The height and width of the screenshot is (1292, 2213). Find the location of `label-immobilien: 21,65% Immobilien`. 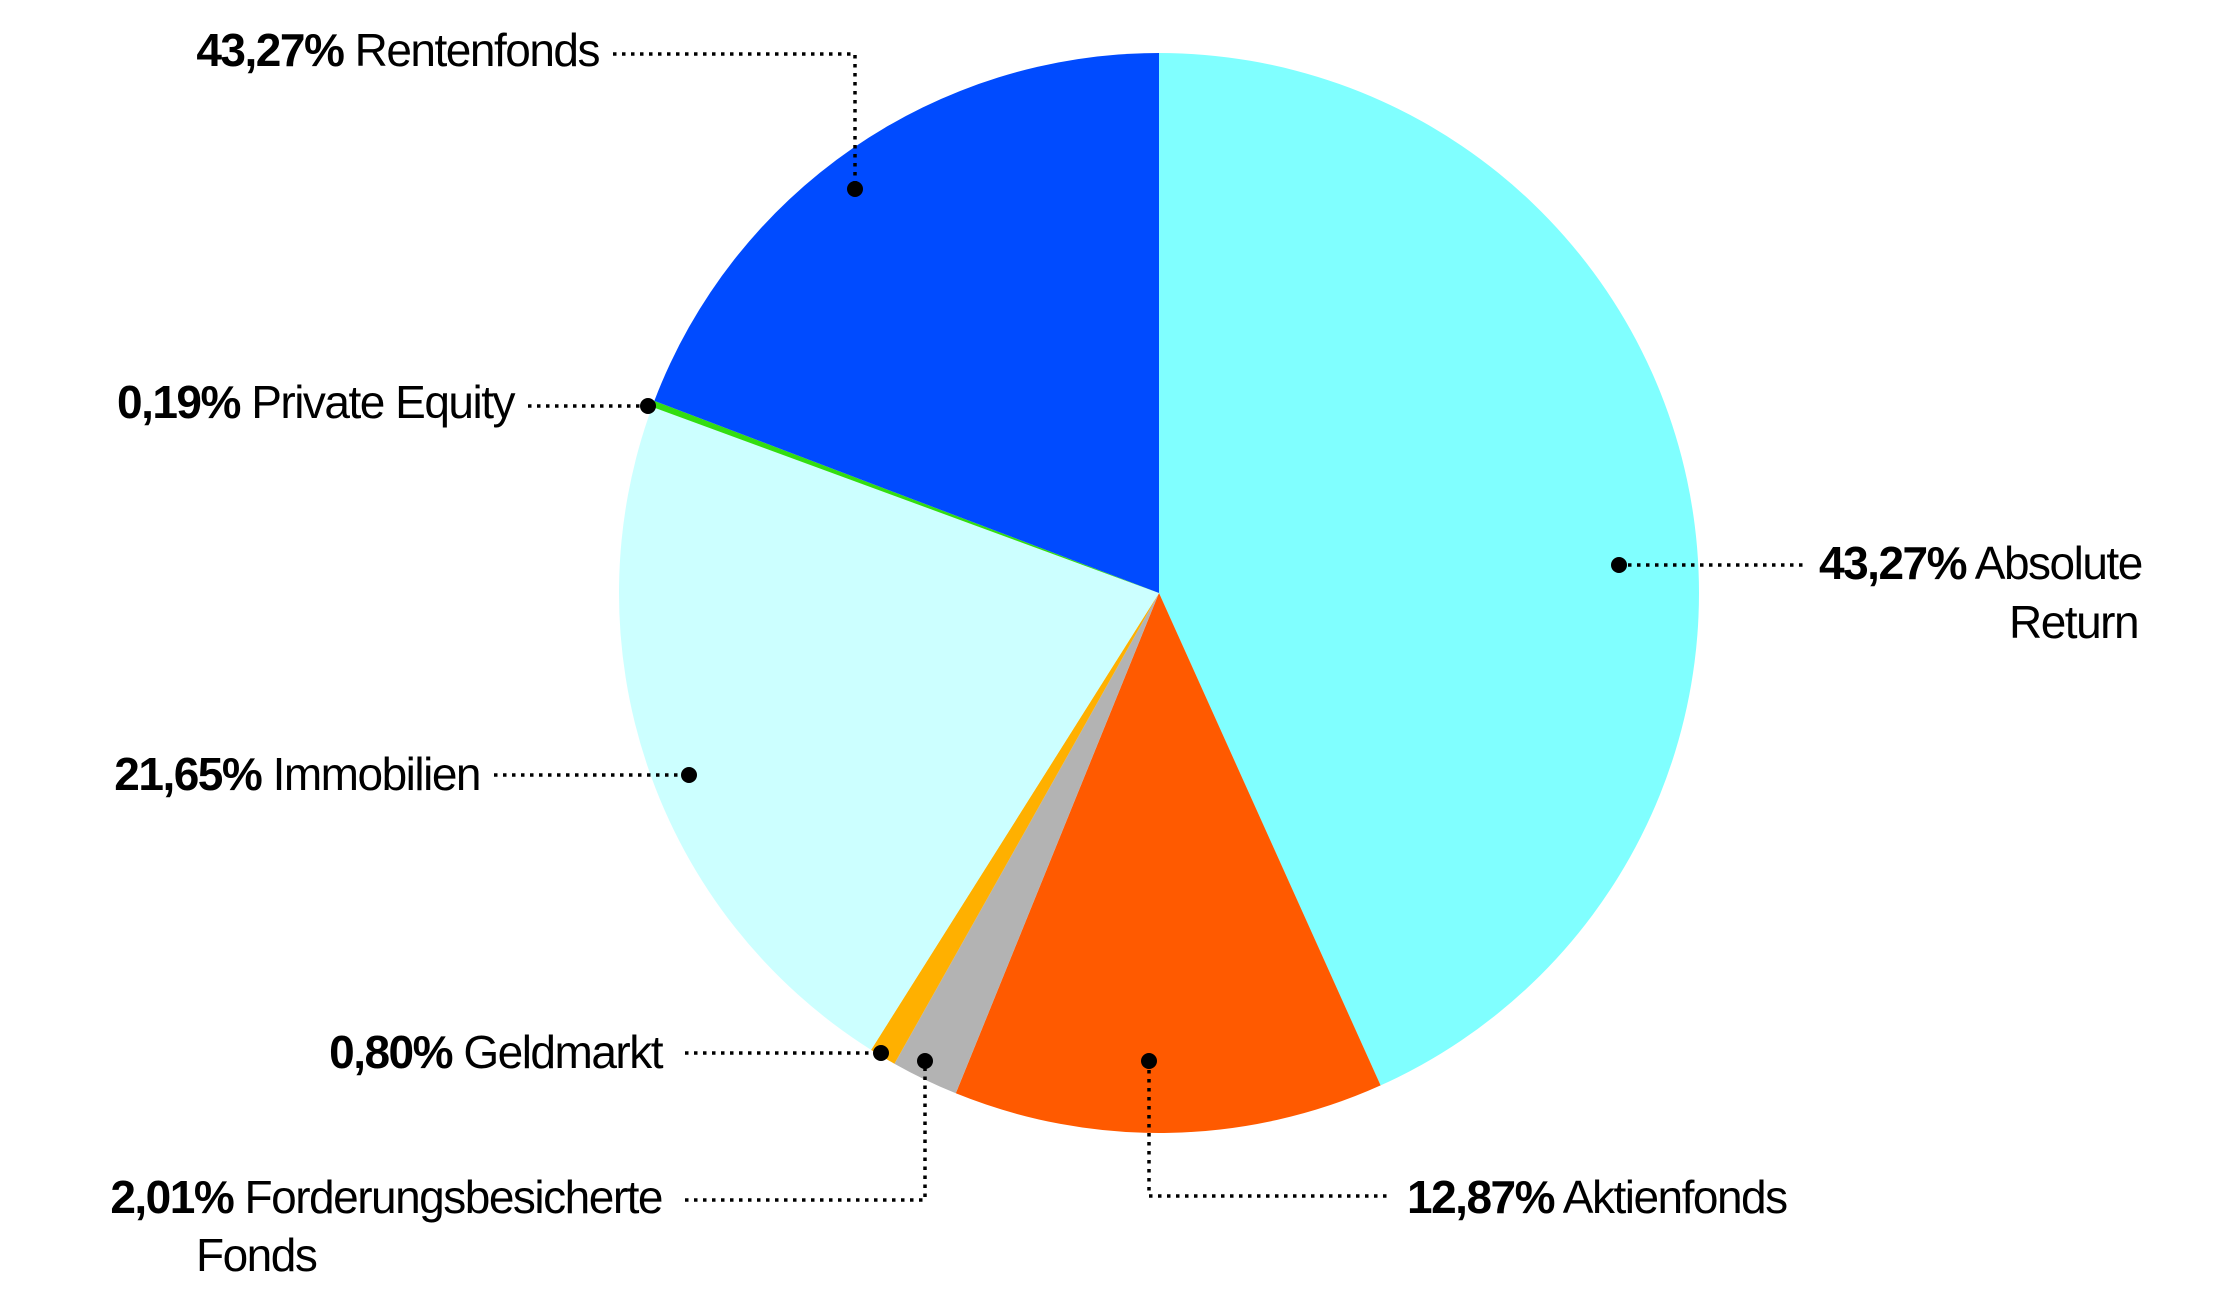

label-immobilien: 21,65% Immobilien is located at coordinates (297, 774).